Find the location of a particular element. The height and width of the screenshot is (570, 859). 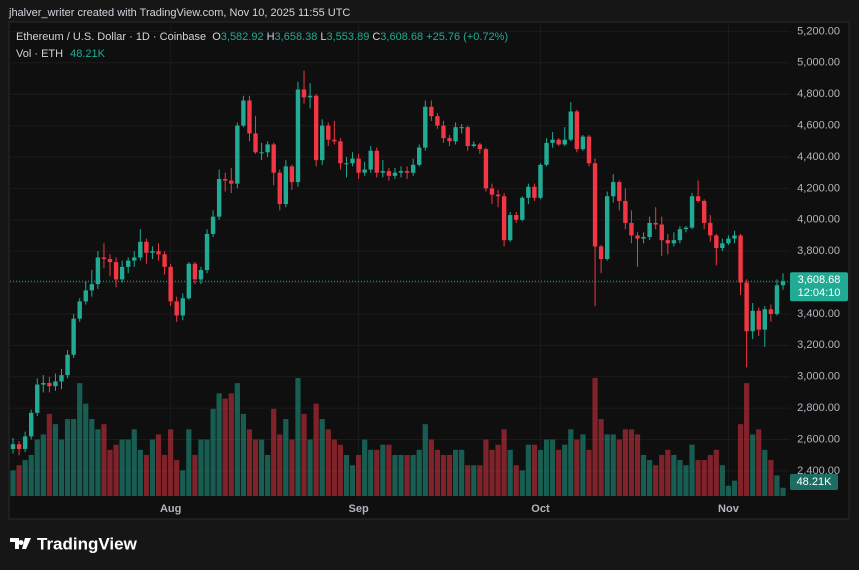

x-tick-label: Oct is located at coordinates (540, 509).